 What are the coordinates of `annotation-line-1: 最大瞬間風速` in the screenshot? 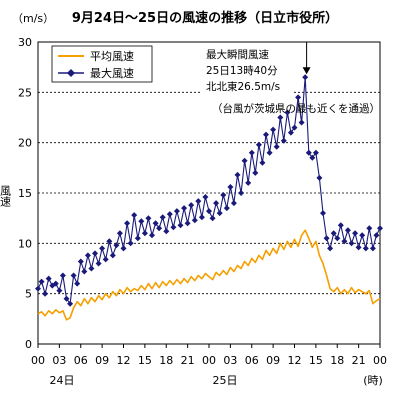 It's located at (237, 54).